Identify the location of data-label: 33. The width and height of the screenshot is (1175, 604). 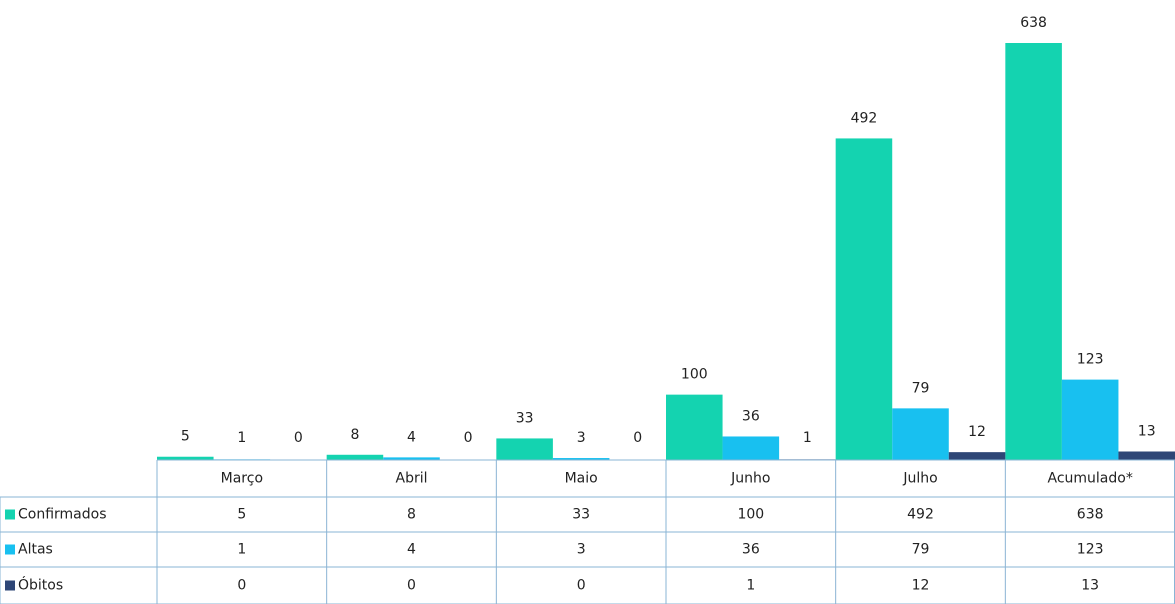
(525, 418).